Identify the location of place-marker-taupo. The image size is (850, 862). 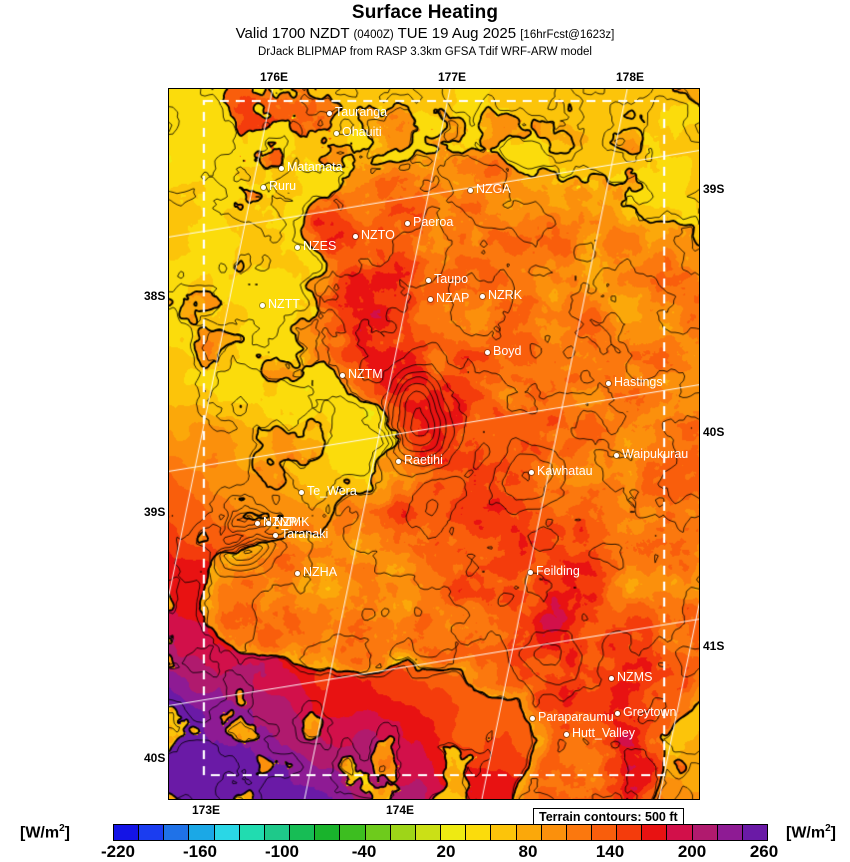
(428, 280).